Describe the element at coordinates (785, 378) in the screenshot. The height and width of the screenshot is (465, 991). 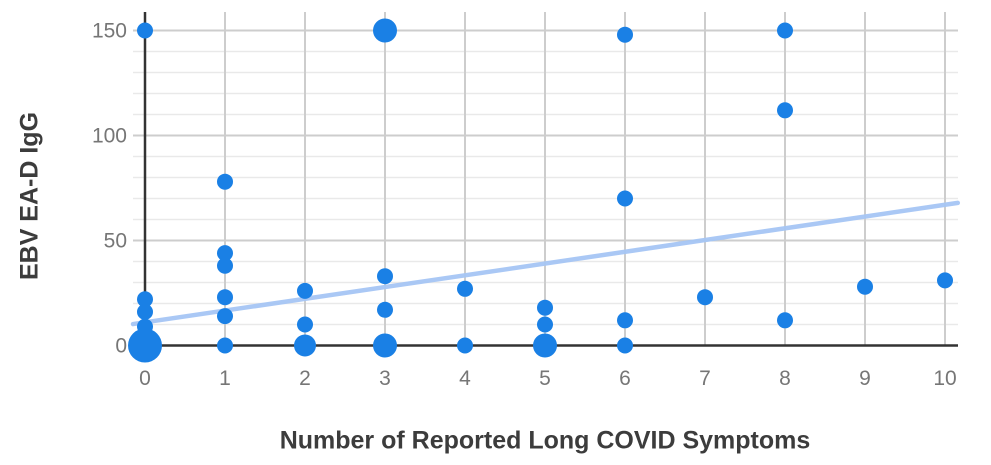
I see `x-tick-label: 8` at that location.